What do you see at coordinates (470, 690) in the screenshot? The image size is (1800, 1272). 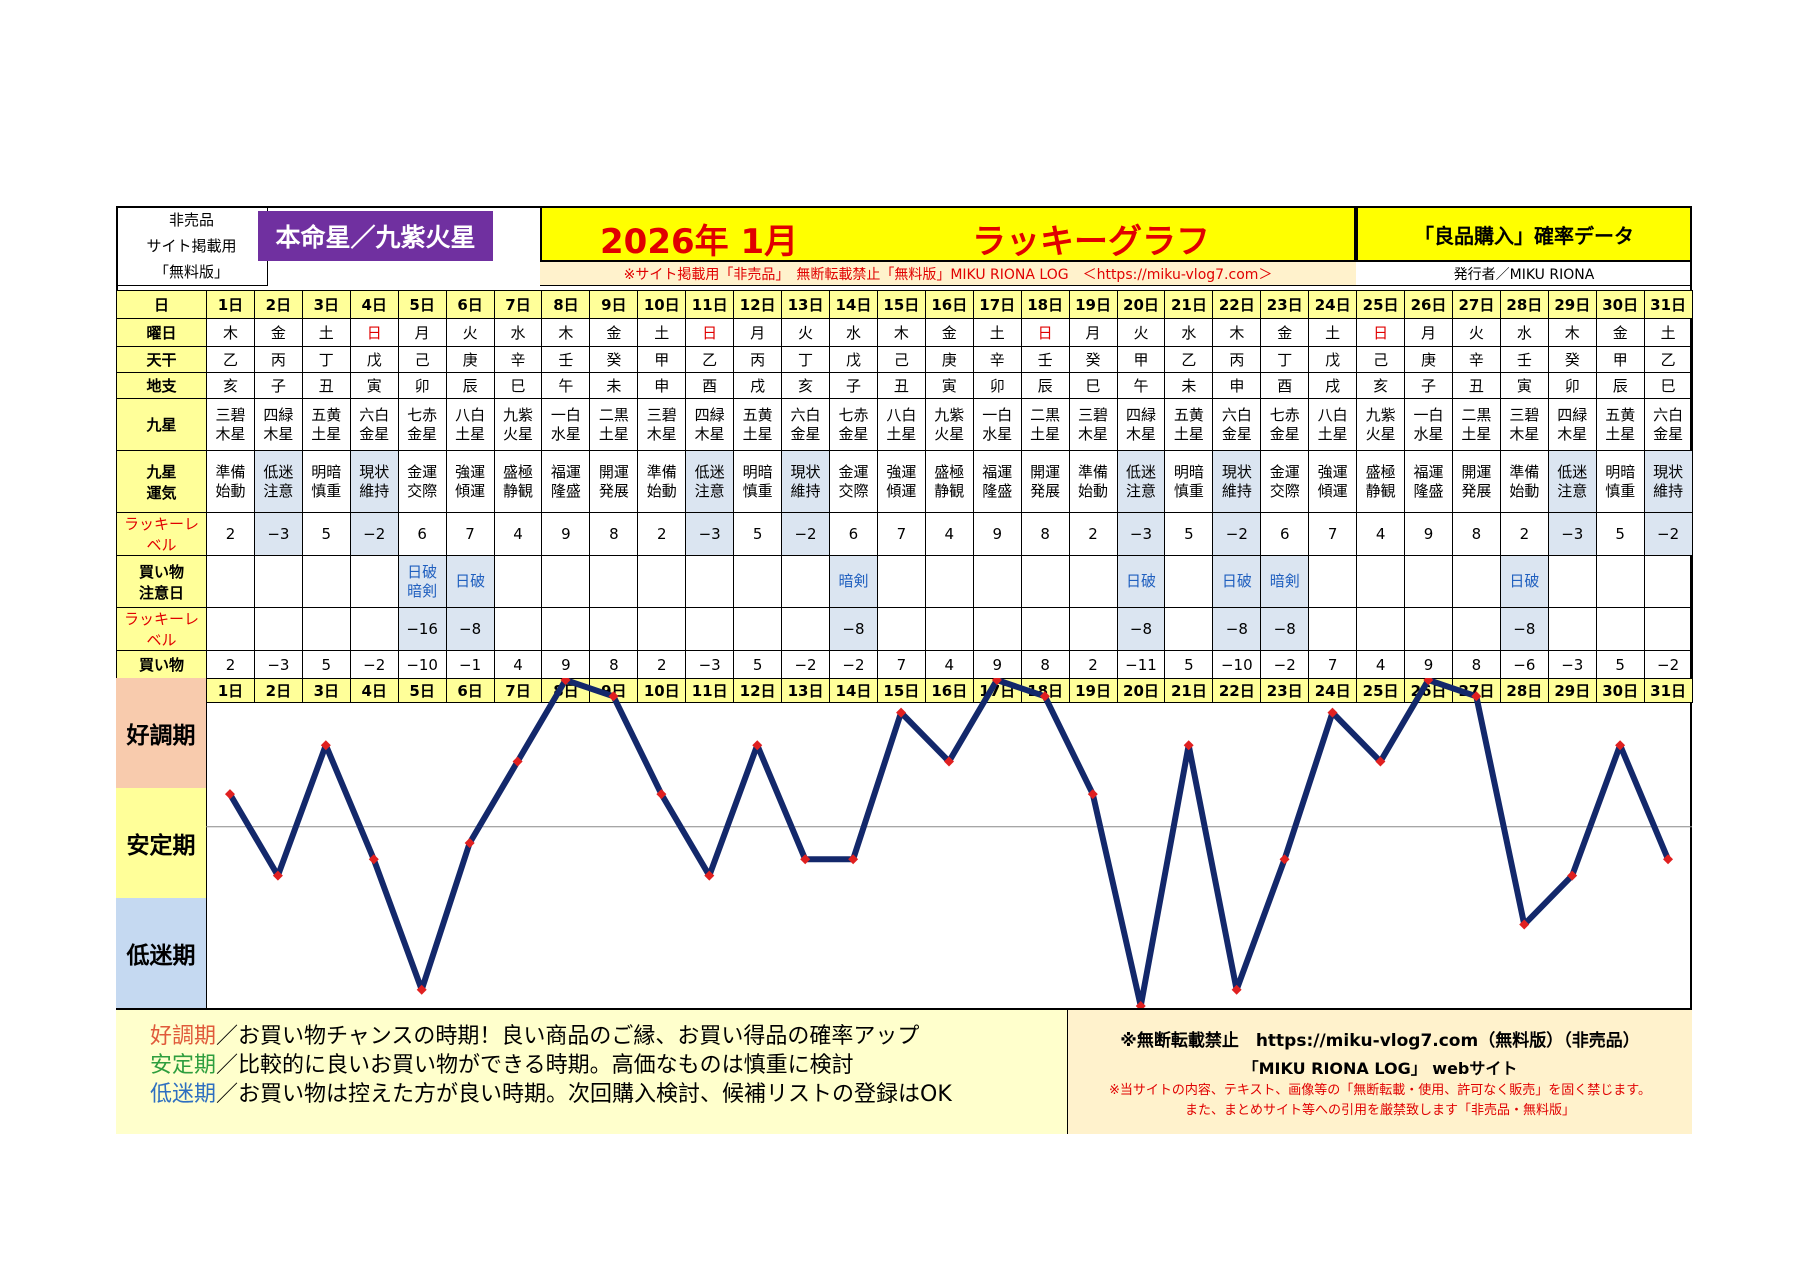 I see `day-footer-cell: 6日` at bounding box center [470, 690].